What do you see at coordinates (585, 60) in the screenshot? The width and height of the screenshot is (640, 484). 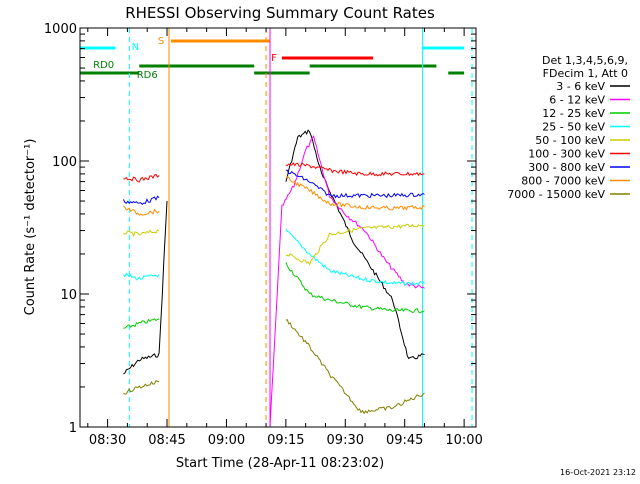 I see `legend-header-line-1: Det 1,3,4,5,6,9,` at bounding box center [585, 60].